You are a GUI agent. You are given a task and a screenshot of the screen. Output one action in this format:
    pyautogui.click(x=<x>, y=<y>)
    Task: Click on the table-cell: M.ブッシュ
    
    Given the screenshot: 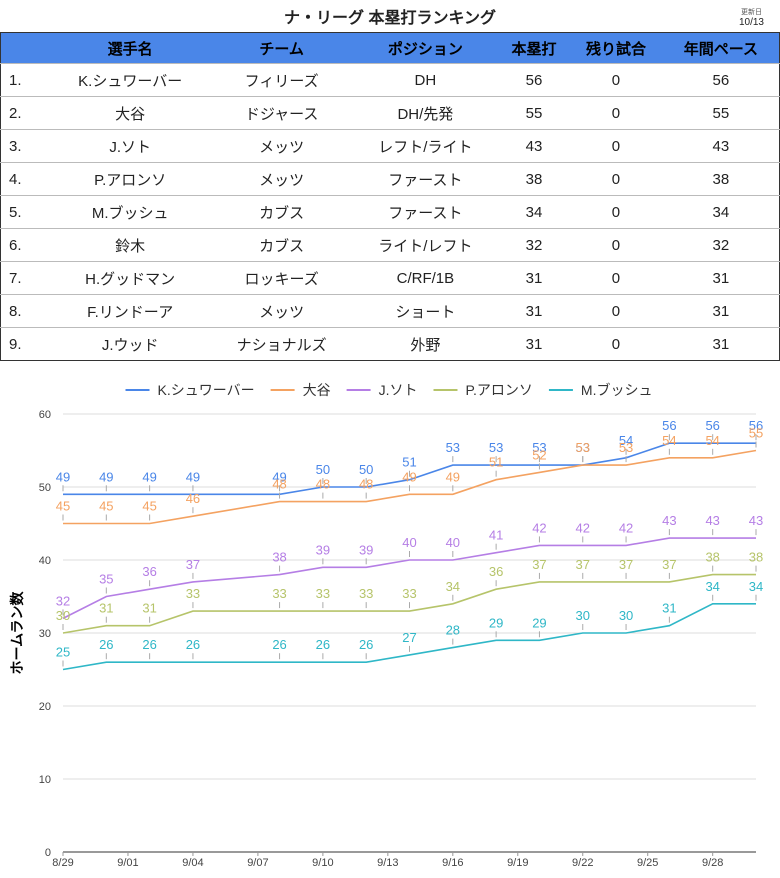 What is the action you would take?
    pyautogui.click(x=130, y=212)
    